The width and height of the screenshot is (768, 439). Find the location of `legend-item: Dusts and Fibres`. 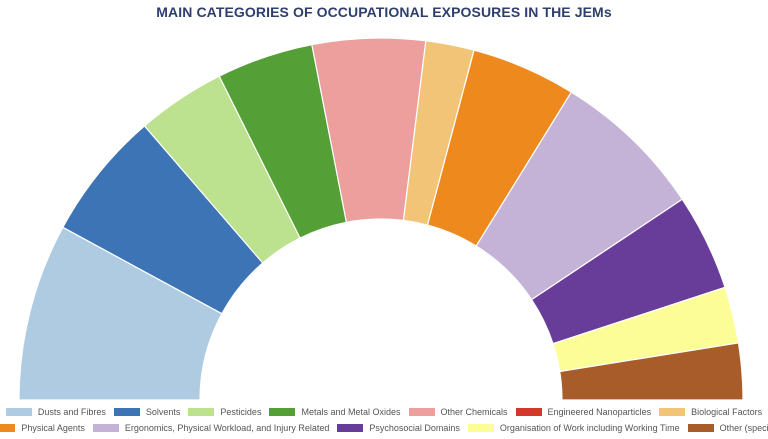

legend-item: Dusts and Fibres is located at coordinates (55, 412).